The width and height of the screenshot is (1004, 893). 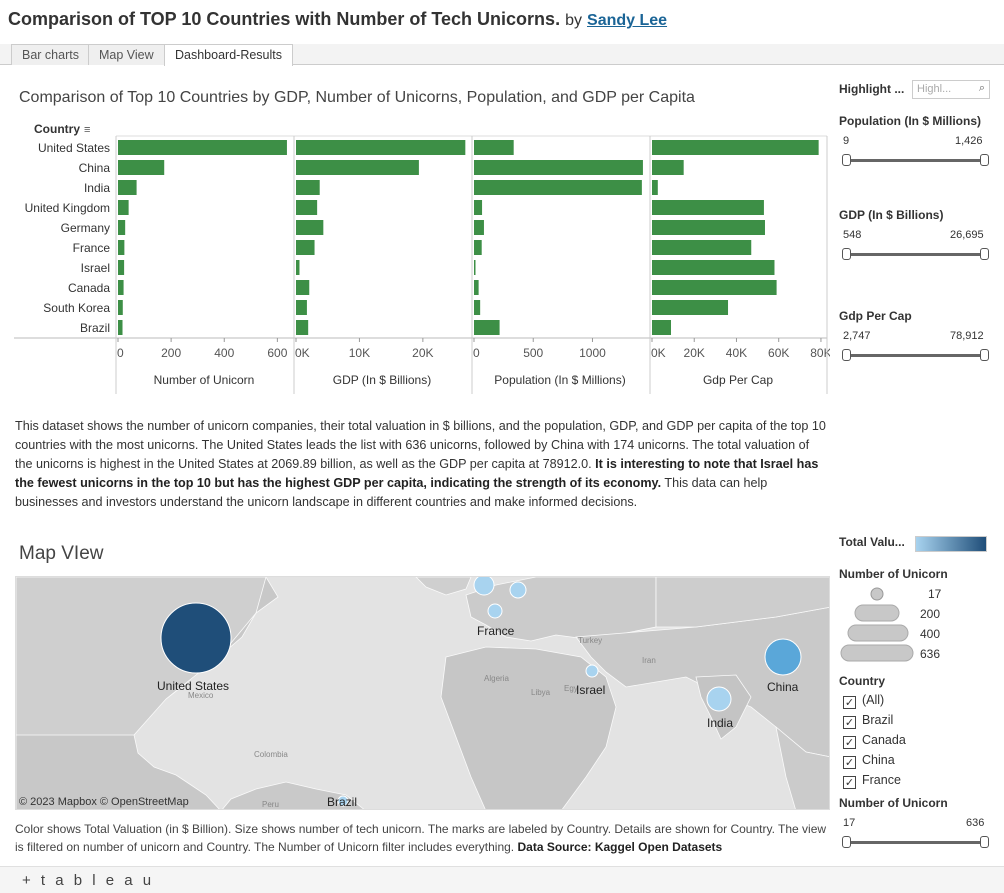 What do you see at coordinates (359, 353) in the screenshot?
I see `tick-label: 10K` at bounding box center [359, 353].